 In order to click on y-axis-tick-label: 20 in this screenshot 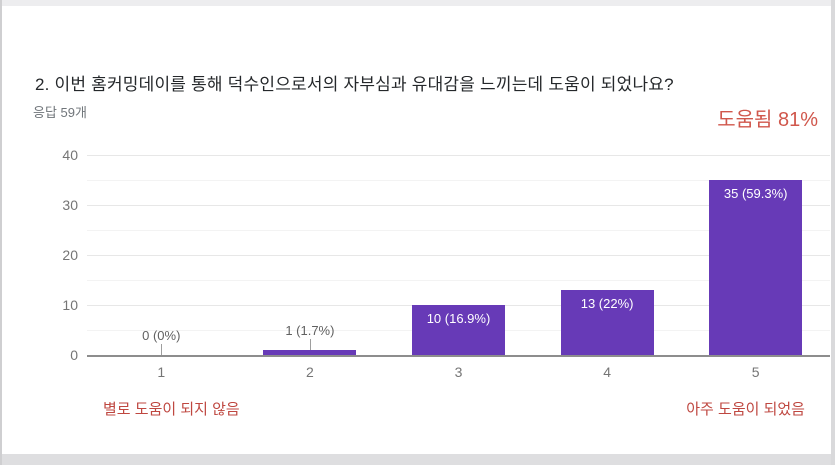, I will do `click(70, 255)`.